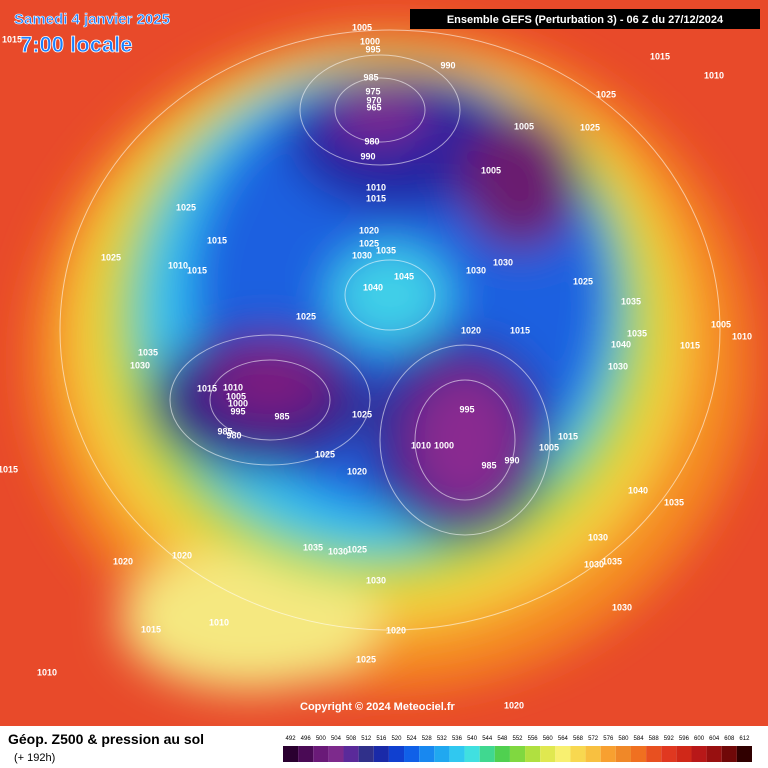 The image size is (768, 768). What do you see at coordinates (76, 44) in the screenshot?
I see `time: 7:00 locale` at bounding box center [76, 44].